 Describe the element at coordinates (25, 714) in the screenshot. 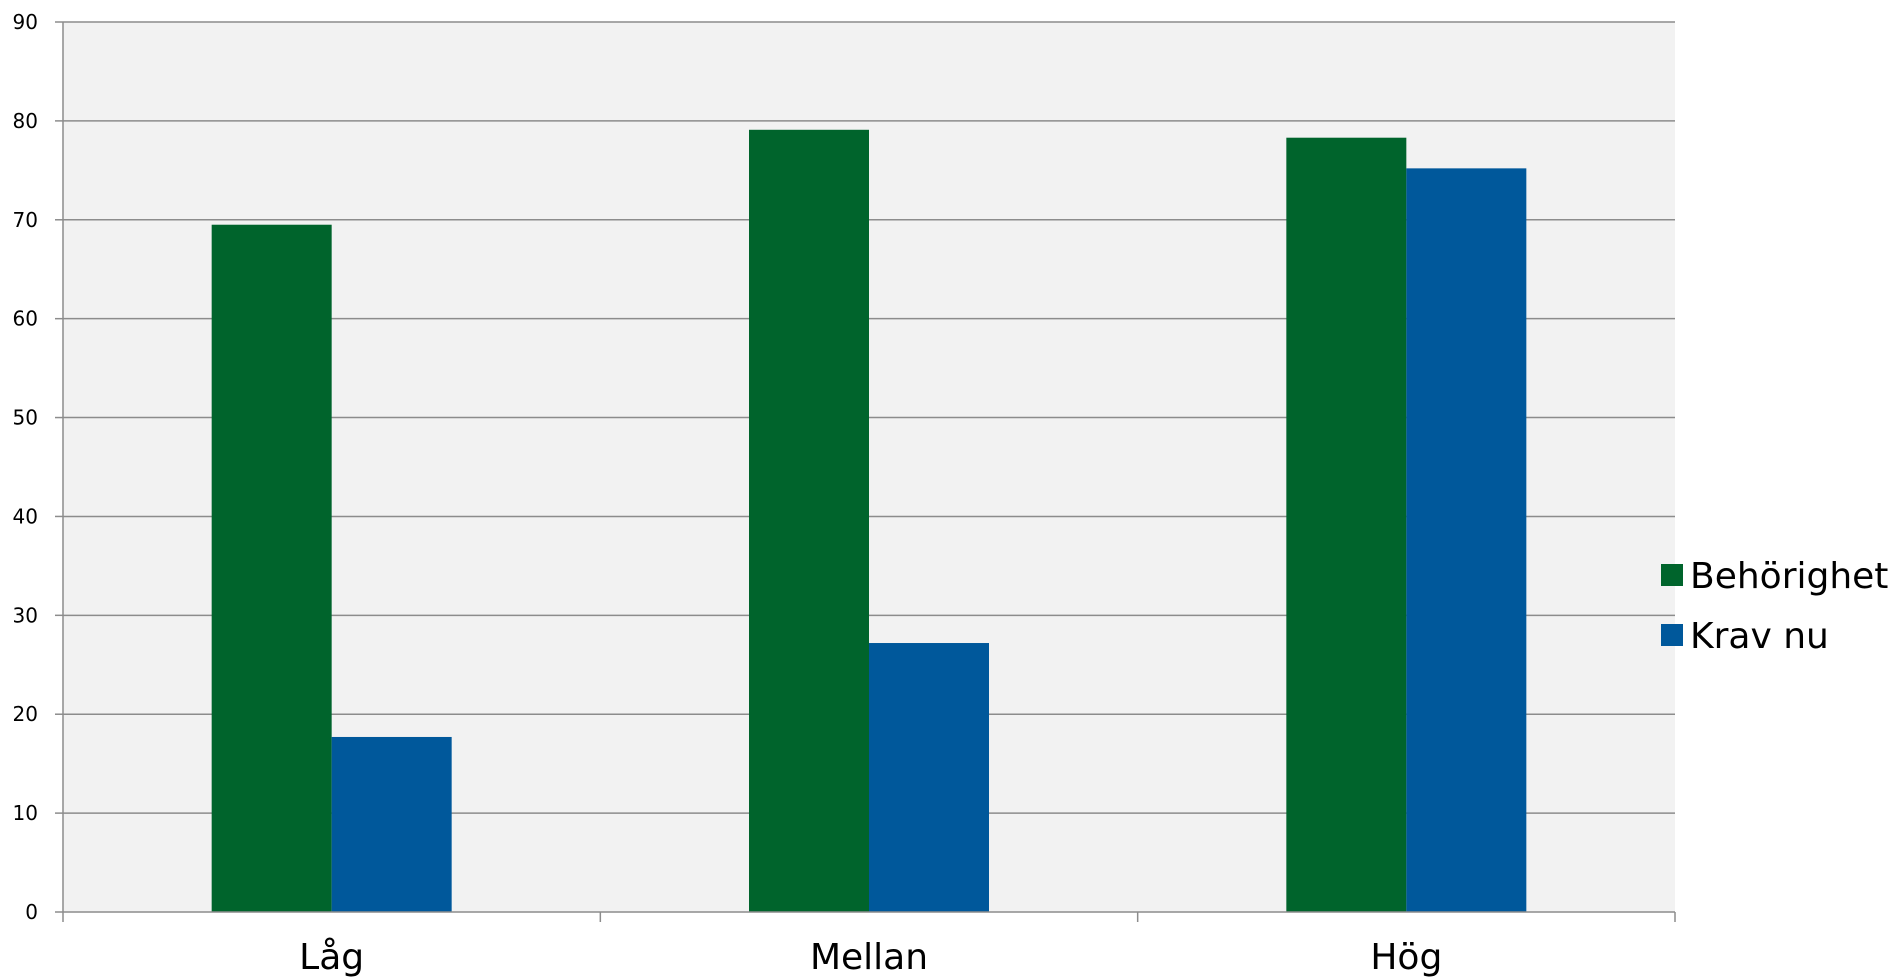

I see `y-tick-label: 20` at that location.